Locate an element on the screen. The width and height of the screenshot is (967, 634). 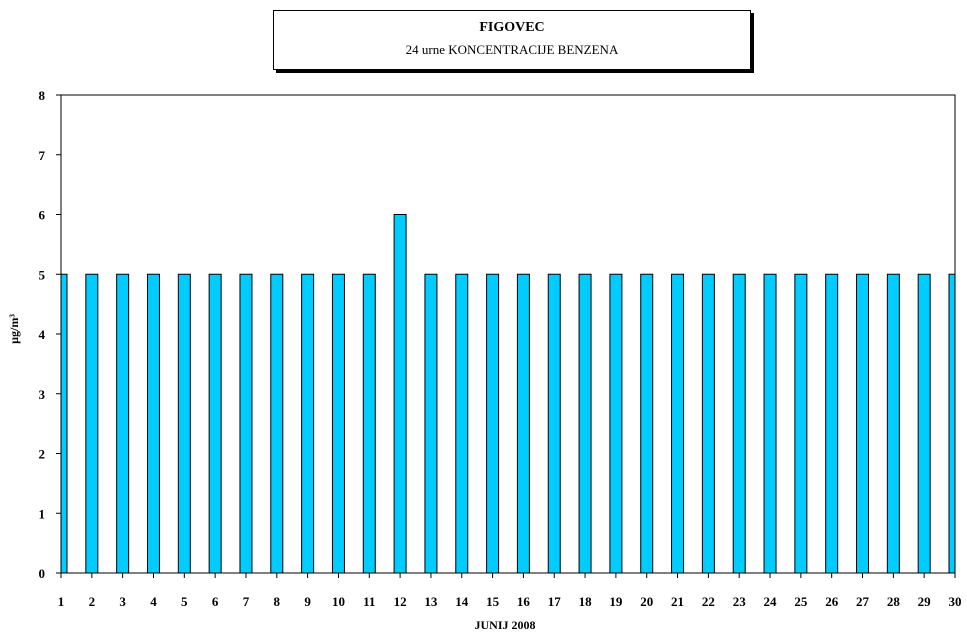
x-tick-label: 25 is located at coordinates (801, 601).